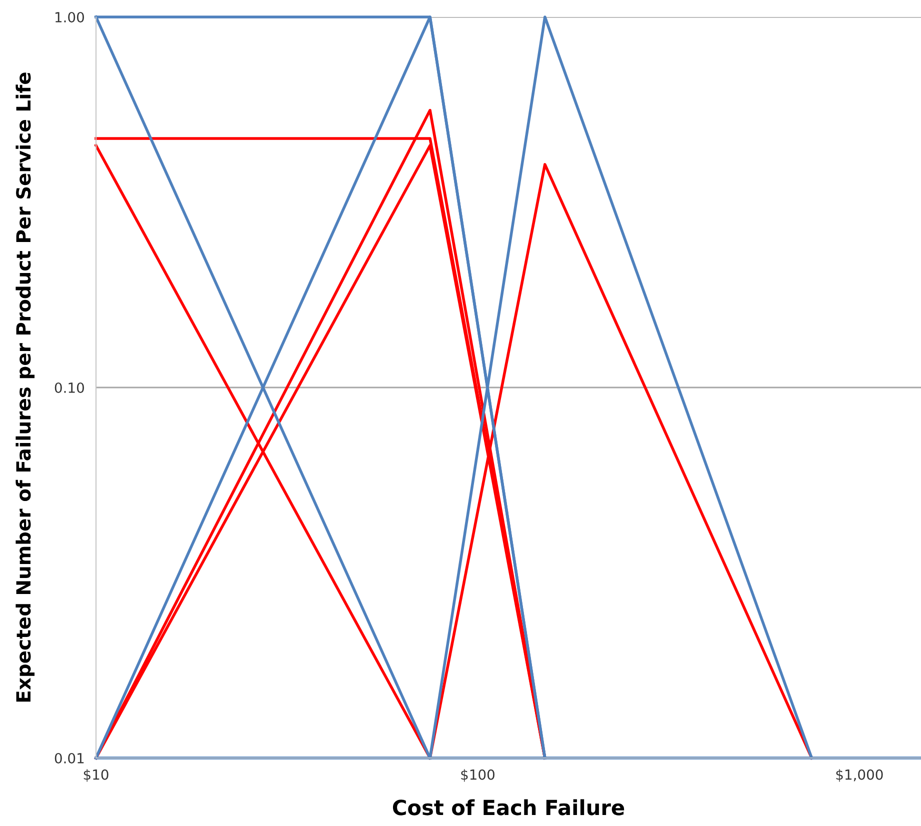  What do you see at coordinates (69, 758) in the screenshot?
I see `y-tick-label: 0.01` at bounding box center [69, 758].